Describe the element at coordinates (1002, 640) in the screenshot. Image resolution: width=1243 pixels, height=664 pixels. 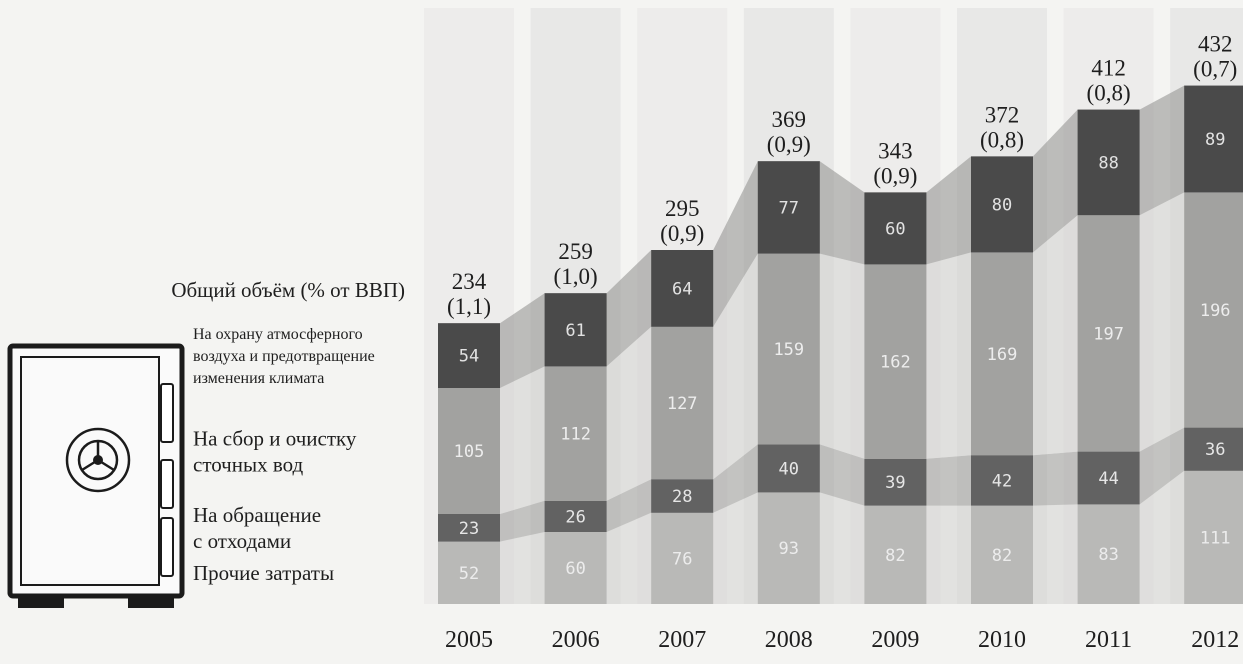
I see `x-tick-label: 2010` at that location.